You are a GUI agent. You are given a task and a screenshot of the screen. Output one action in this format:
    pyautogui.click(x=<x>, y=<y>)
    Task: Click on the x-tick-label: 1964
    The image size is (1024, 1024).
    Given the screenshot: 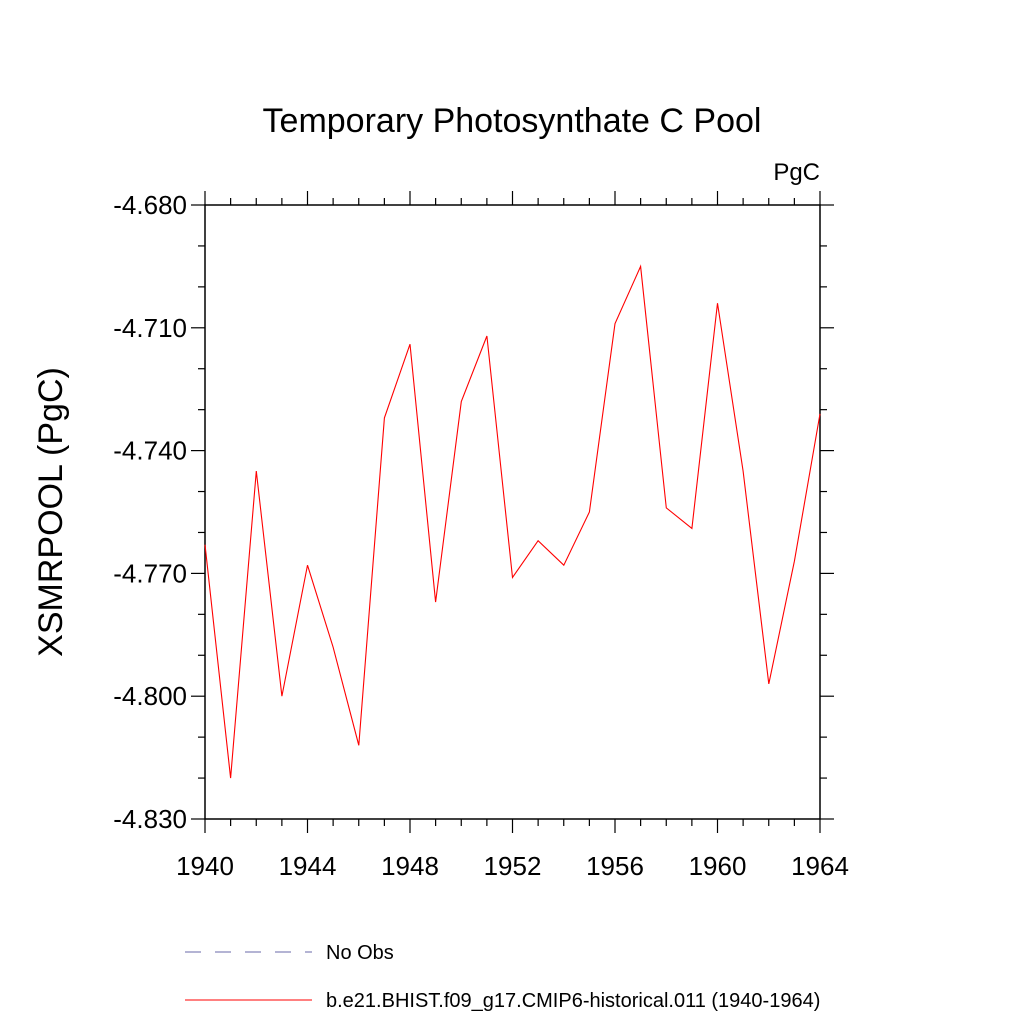 What is the action you would take?
    pyautogui.click(x=820, y=866)
    